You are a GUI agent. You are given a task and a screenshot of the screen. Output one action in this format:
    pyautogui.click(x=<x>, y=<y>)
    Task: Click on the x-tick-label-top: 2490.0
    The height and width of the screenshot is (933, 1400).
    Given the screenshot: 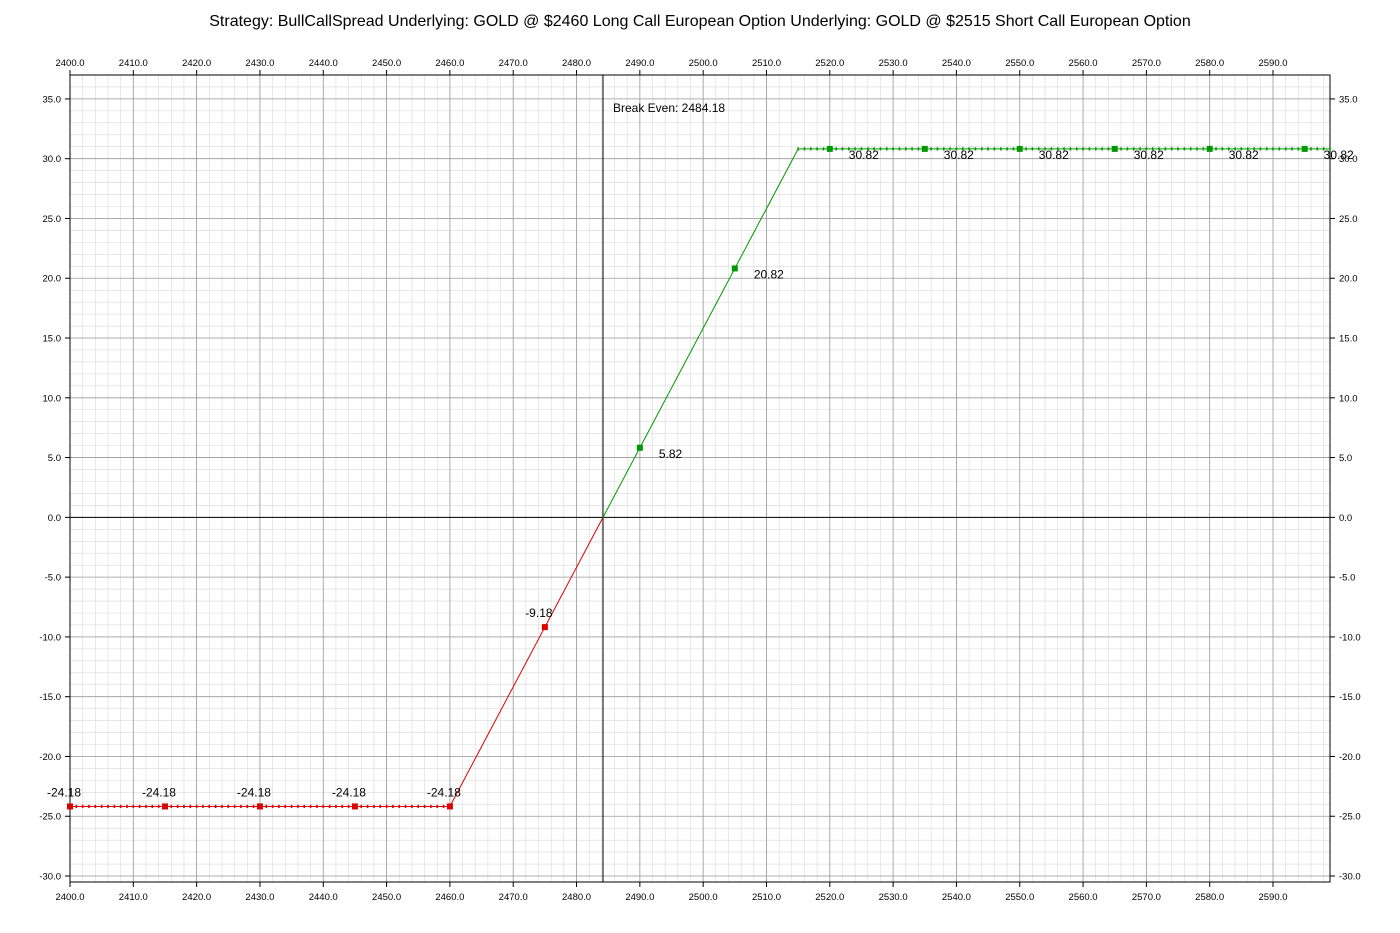 What is the action you would take?
    pyautogui.click(x=639, y=63)
    